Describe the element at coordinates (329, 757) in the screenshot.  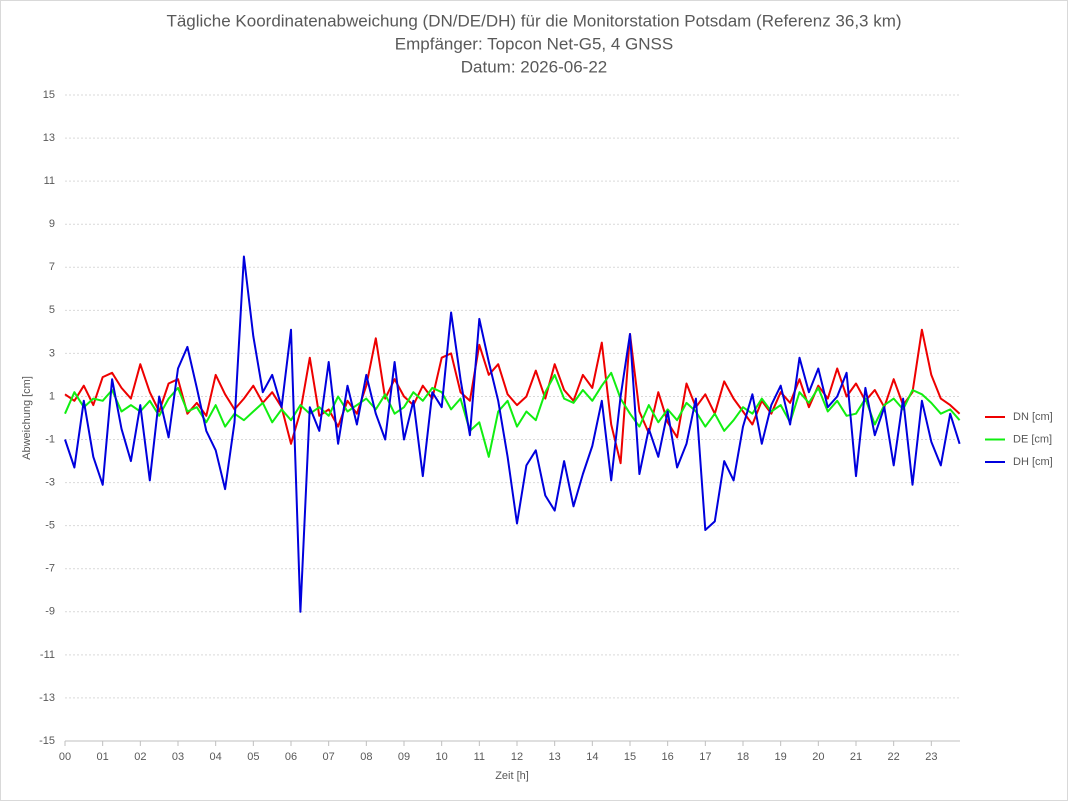
I see `x-tick-label: 07` at that location.